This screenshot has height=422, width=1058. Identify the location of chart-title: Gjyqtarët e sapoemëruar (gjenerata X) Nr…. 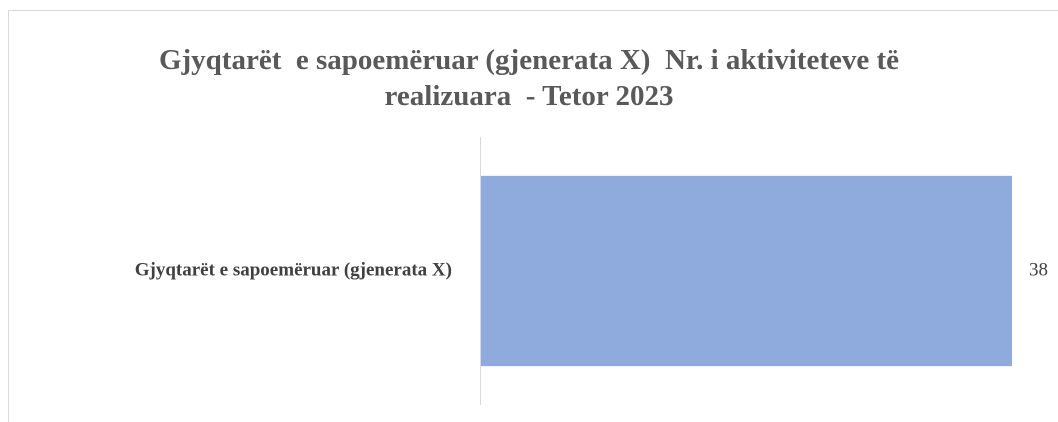
(532, 78).